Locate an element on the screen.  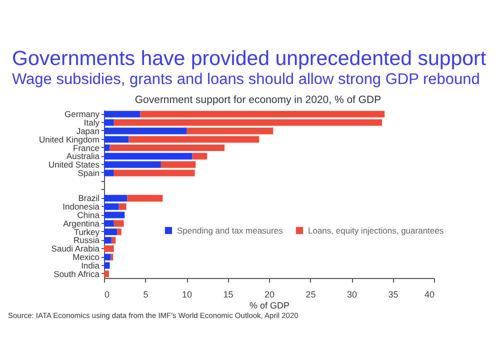
y-tick-label: Brazil is located at coordinates (89, 198).